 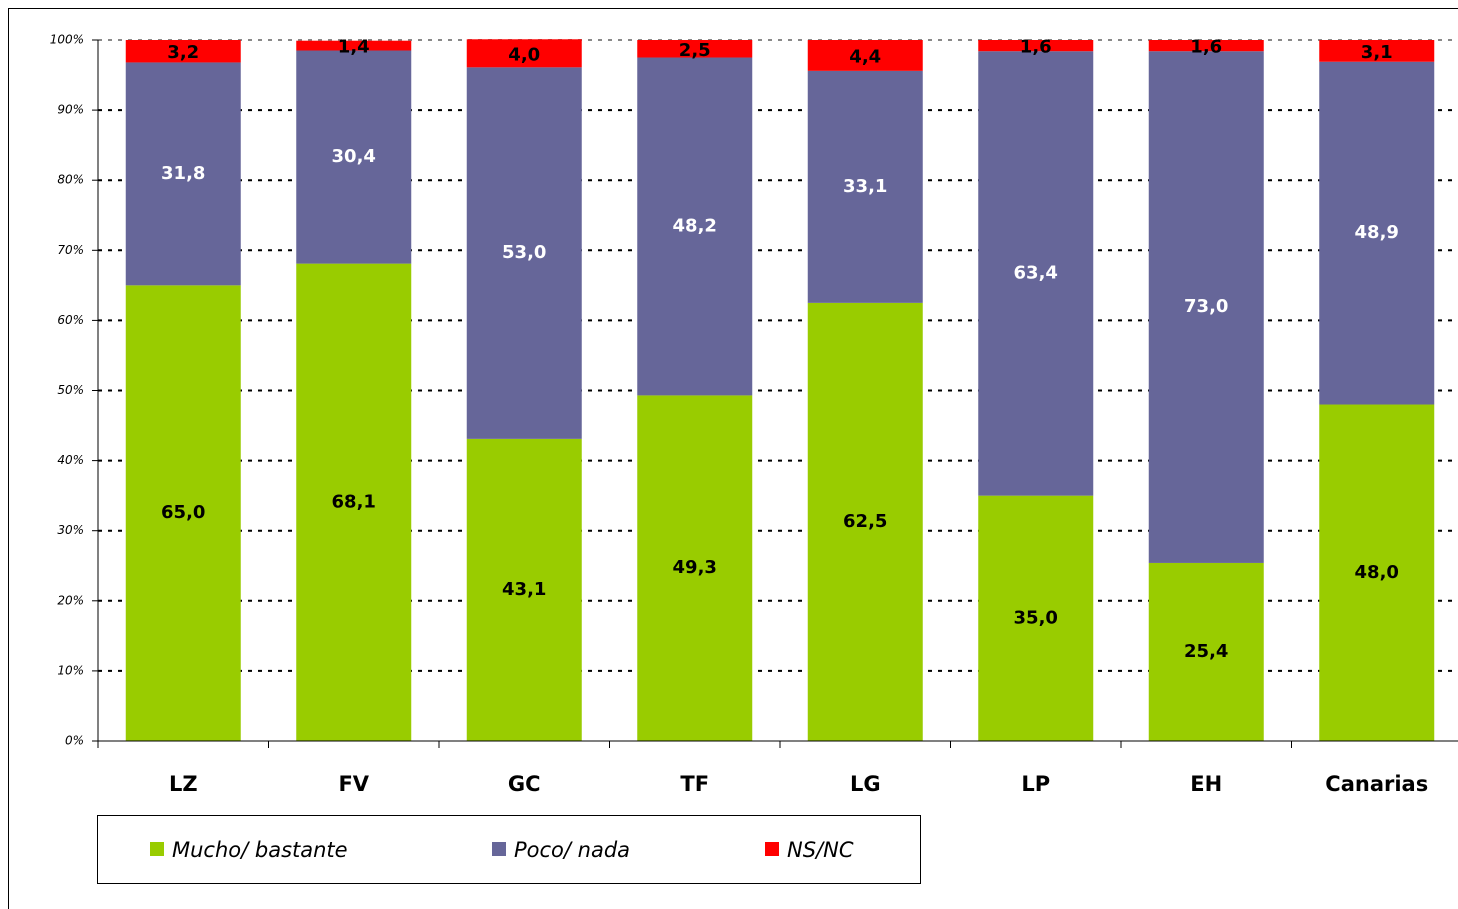 I want to click on x-tick-label: FV, so click(x=353, y=784).